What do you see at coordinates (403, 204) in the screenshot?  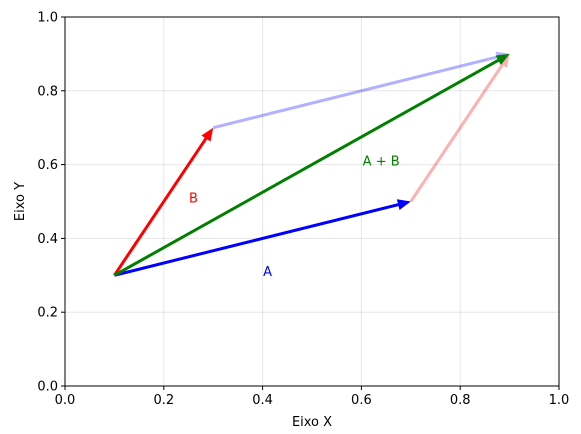 I see `vector-a-arrowhead` at bounding box center [403, 204].